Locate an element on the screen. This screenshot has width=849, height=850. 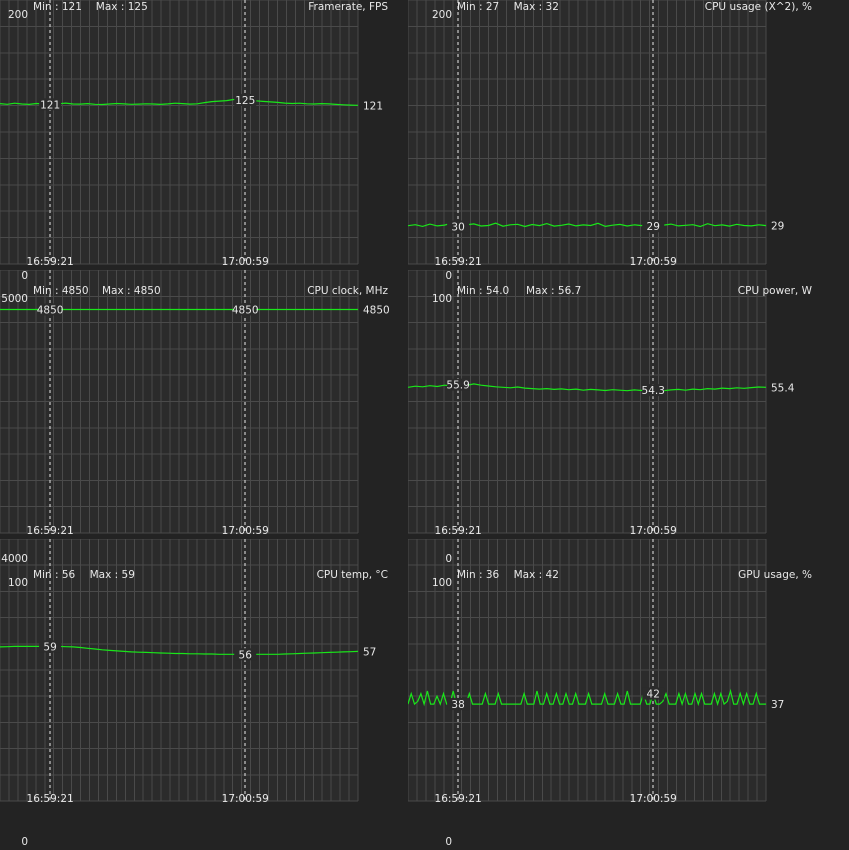
marker-value: 55.9 is located at coordinates (457, 386).